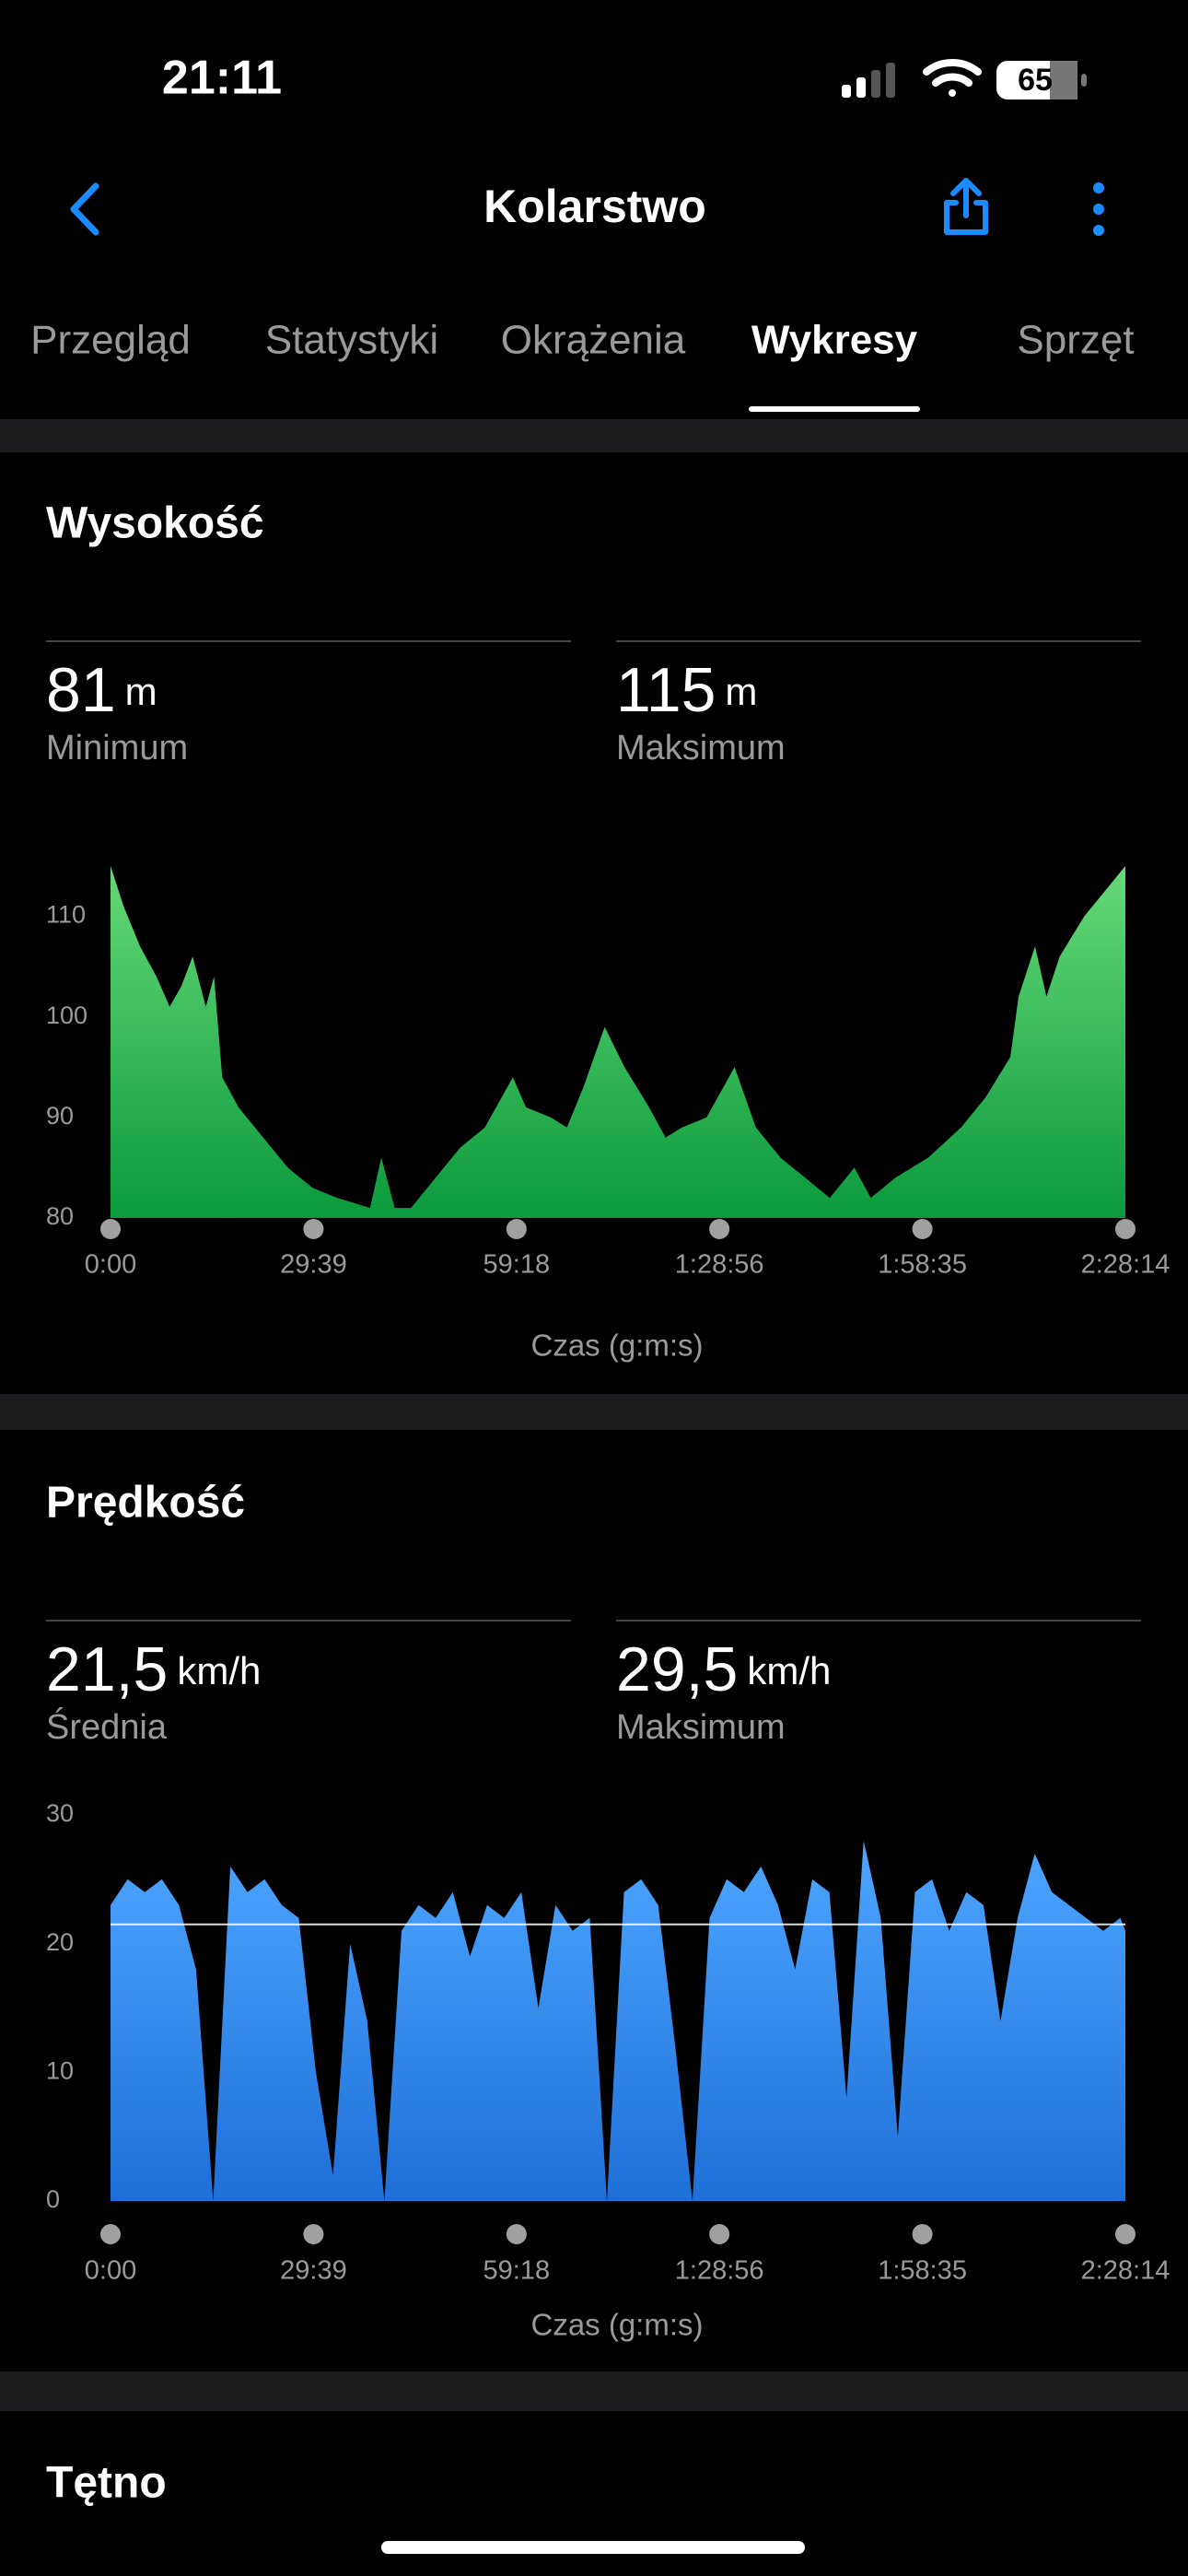  I want to click on battery-icon: 65, so click(1041, 80).